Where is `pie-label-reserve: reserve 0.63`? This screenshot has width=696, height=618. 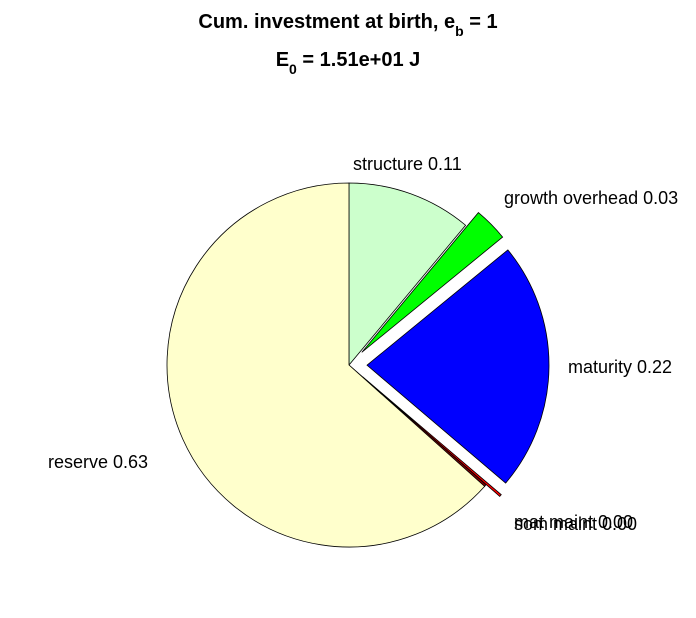
pie-label-reserve: reserve 0.63 is located at coordinates (98, 462).